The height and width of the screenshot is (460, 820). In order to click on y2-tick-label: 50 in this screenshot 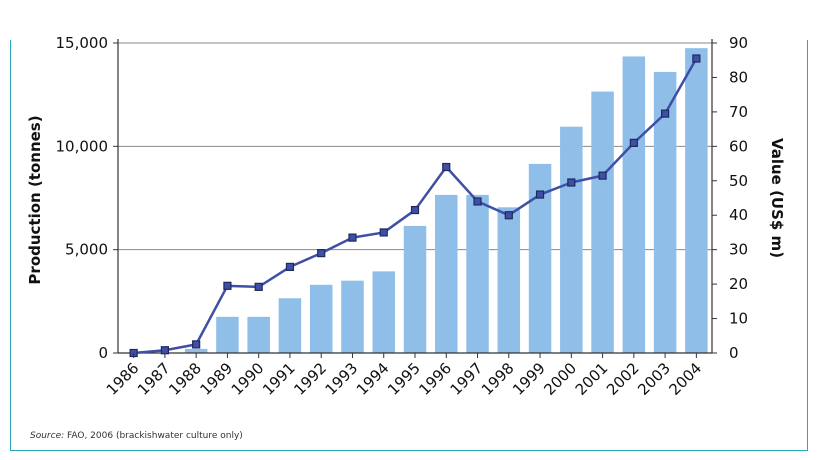, I will do `click(738, 181)`.